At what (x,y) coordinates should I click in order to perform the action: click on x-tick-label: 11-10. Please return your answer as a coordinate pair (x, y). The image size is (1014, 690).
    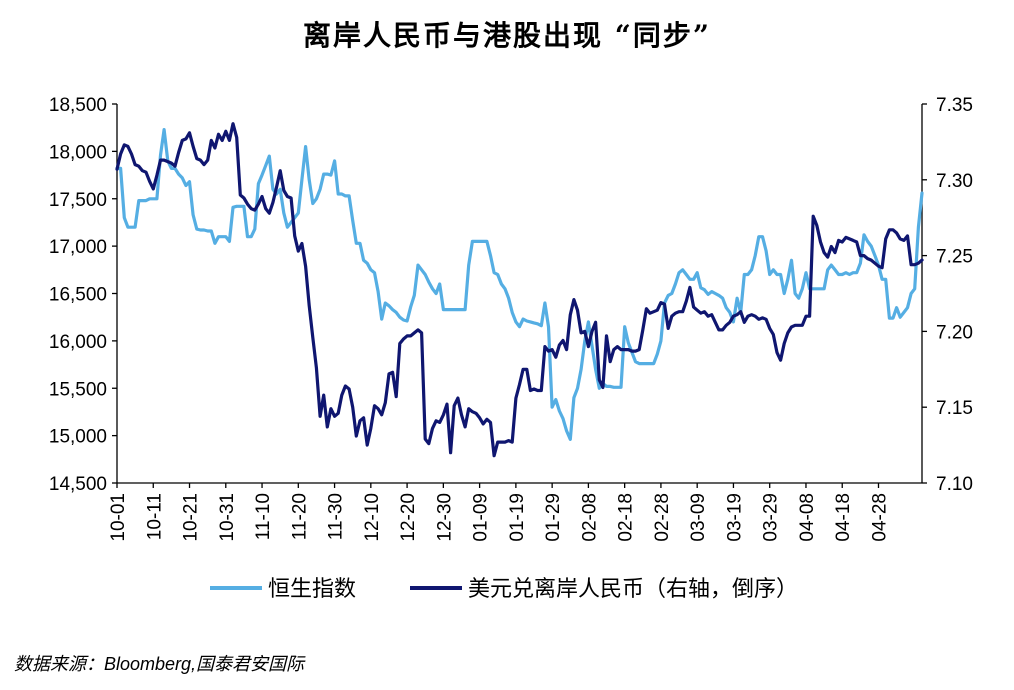
    Looking at the image, I should click on (263, 516).